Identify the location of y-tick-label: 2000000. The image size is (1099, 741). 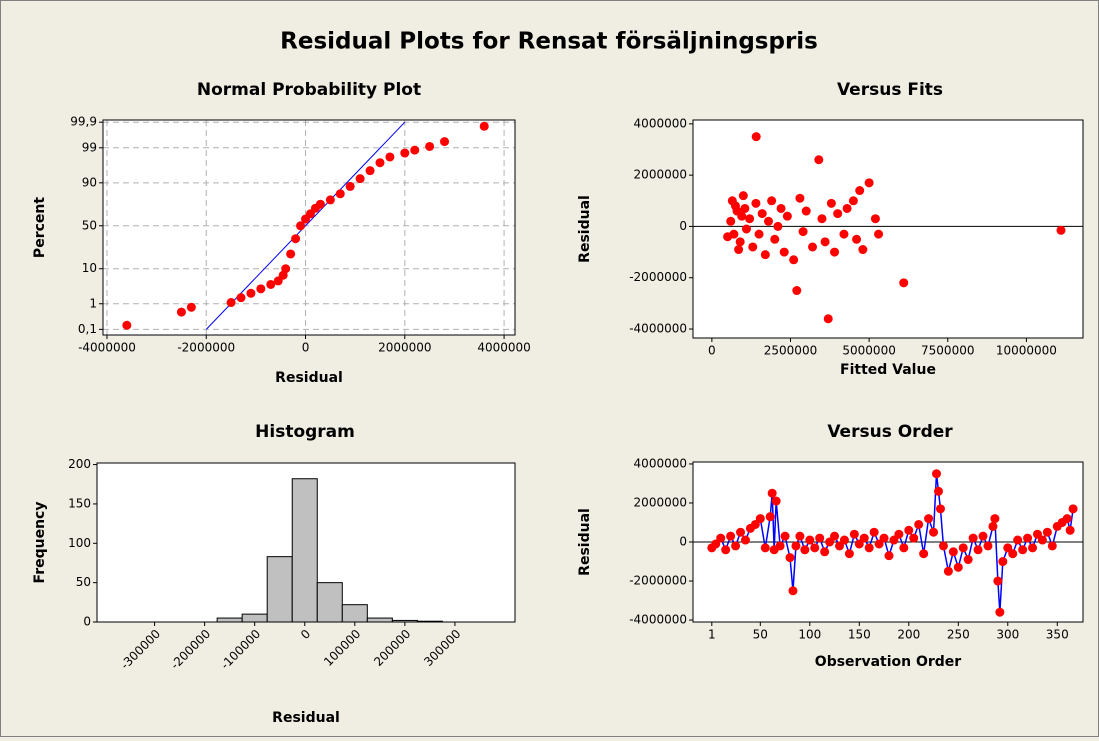
(660, 175).